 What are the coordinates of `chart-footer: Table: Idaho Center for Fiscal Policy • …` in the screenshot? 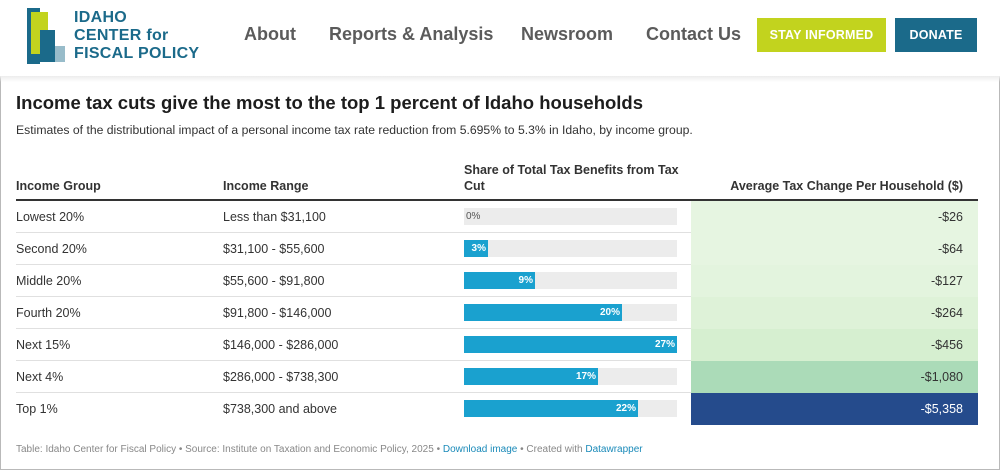 It's located at (329, 449).